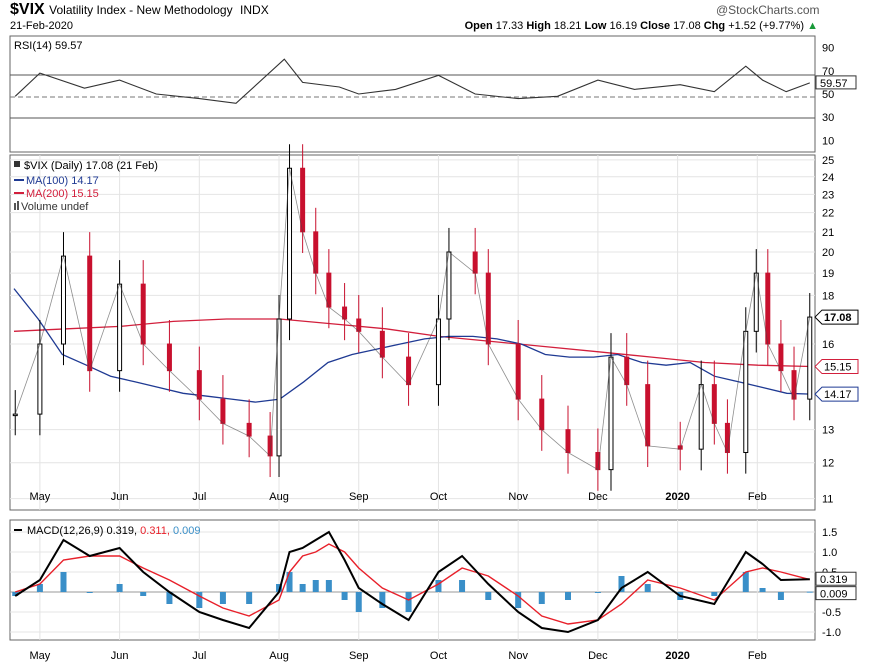 The width and height of the screenshot is (872, 667). I want to click on price-tick-label: 21, so click(828, 233).